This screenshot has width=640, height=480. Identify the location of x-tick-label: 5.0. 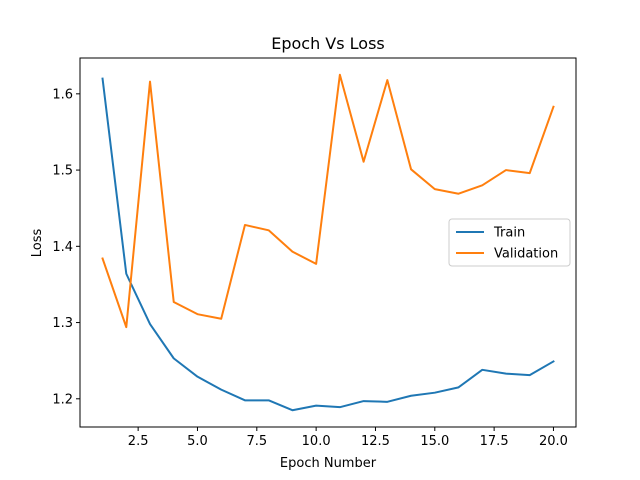
(197, 441).